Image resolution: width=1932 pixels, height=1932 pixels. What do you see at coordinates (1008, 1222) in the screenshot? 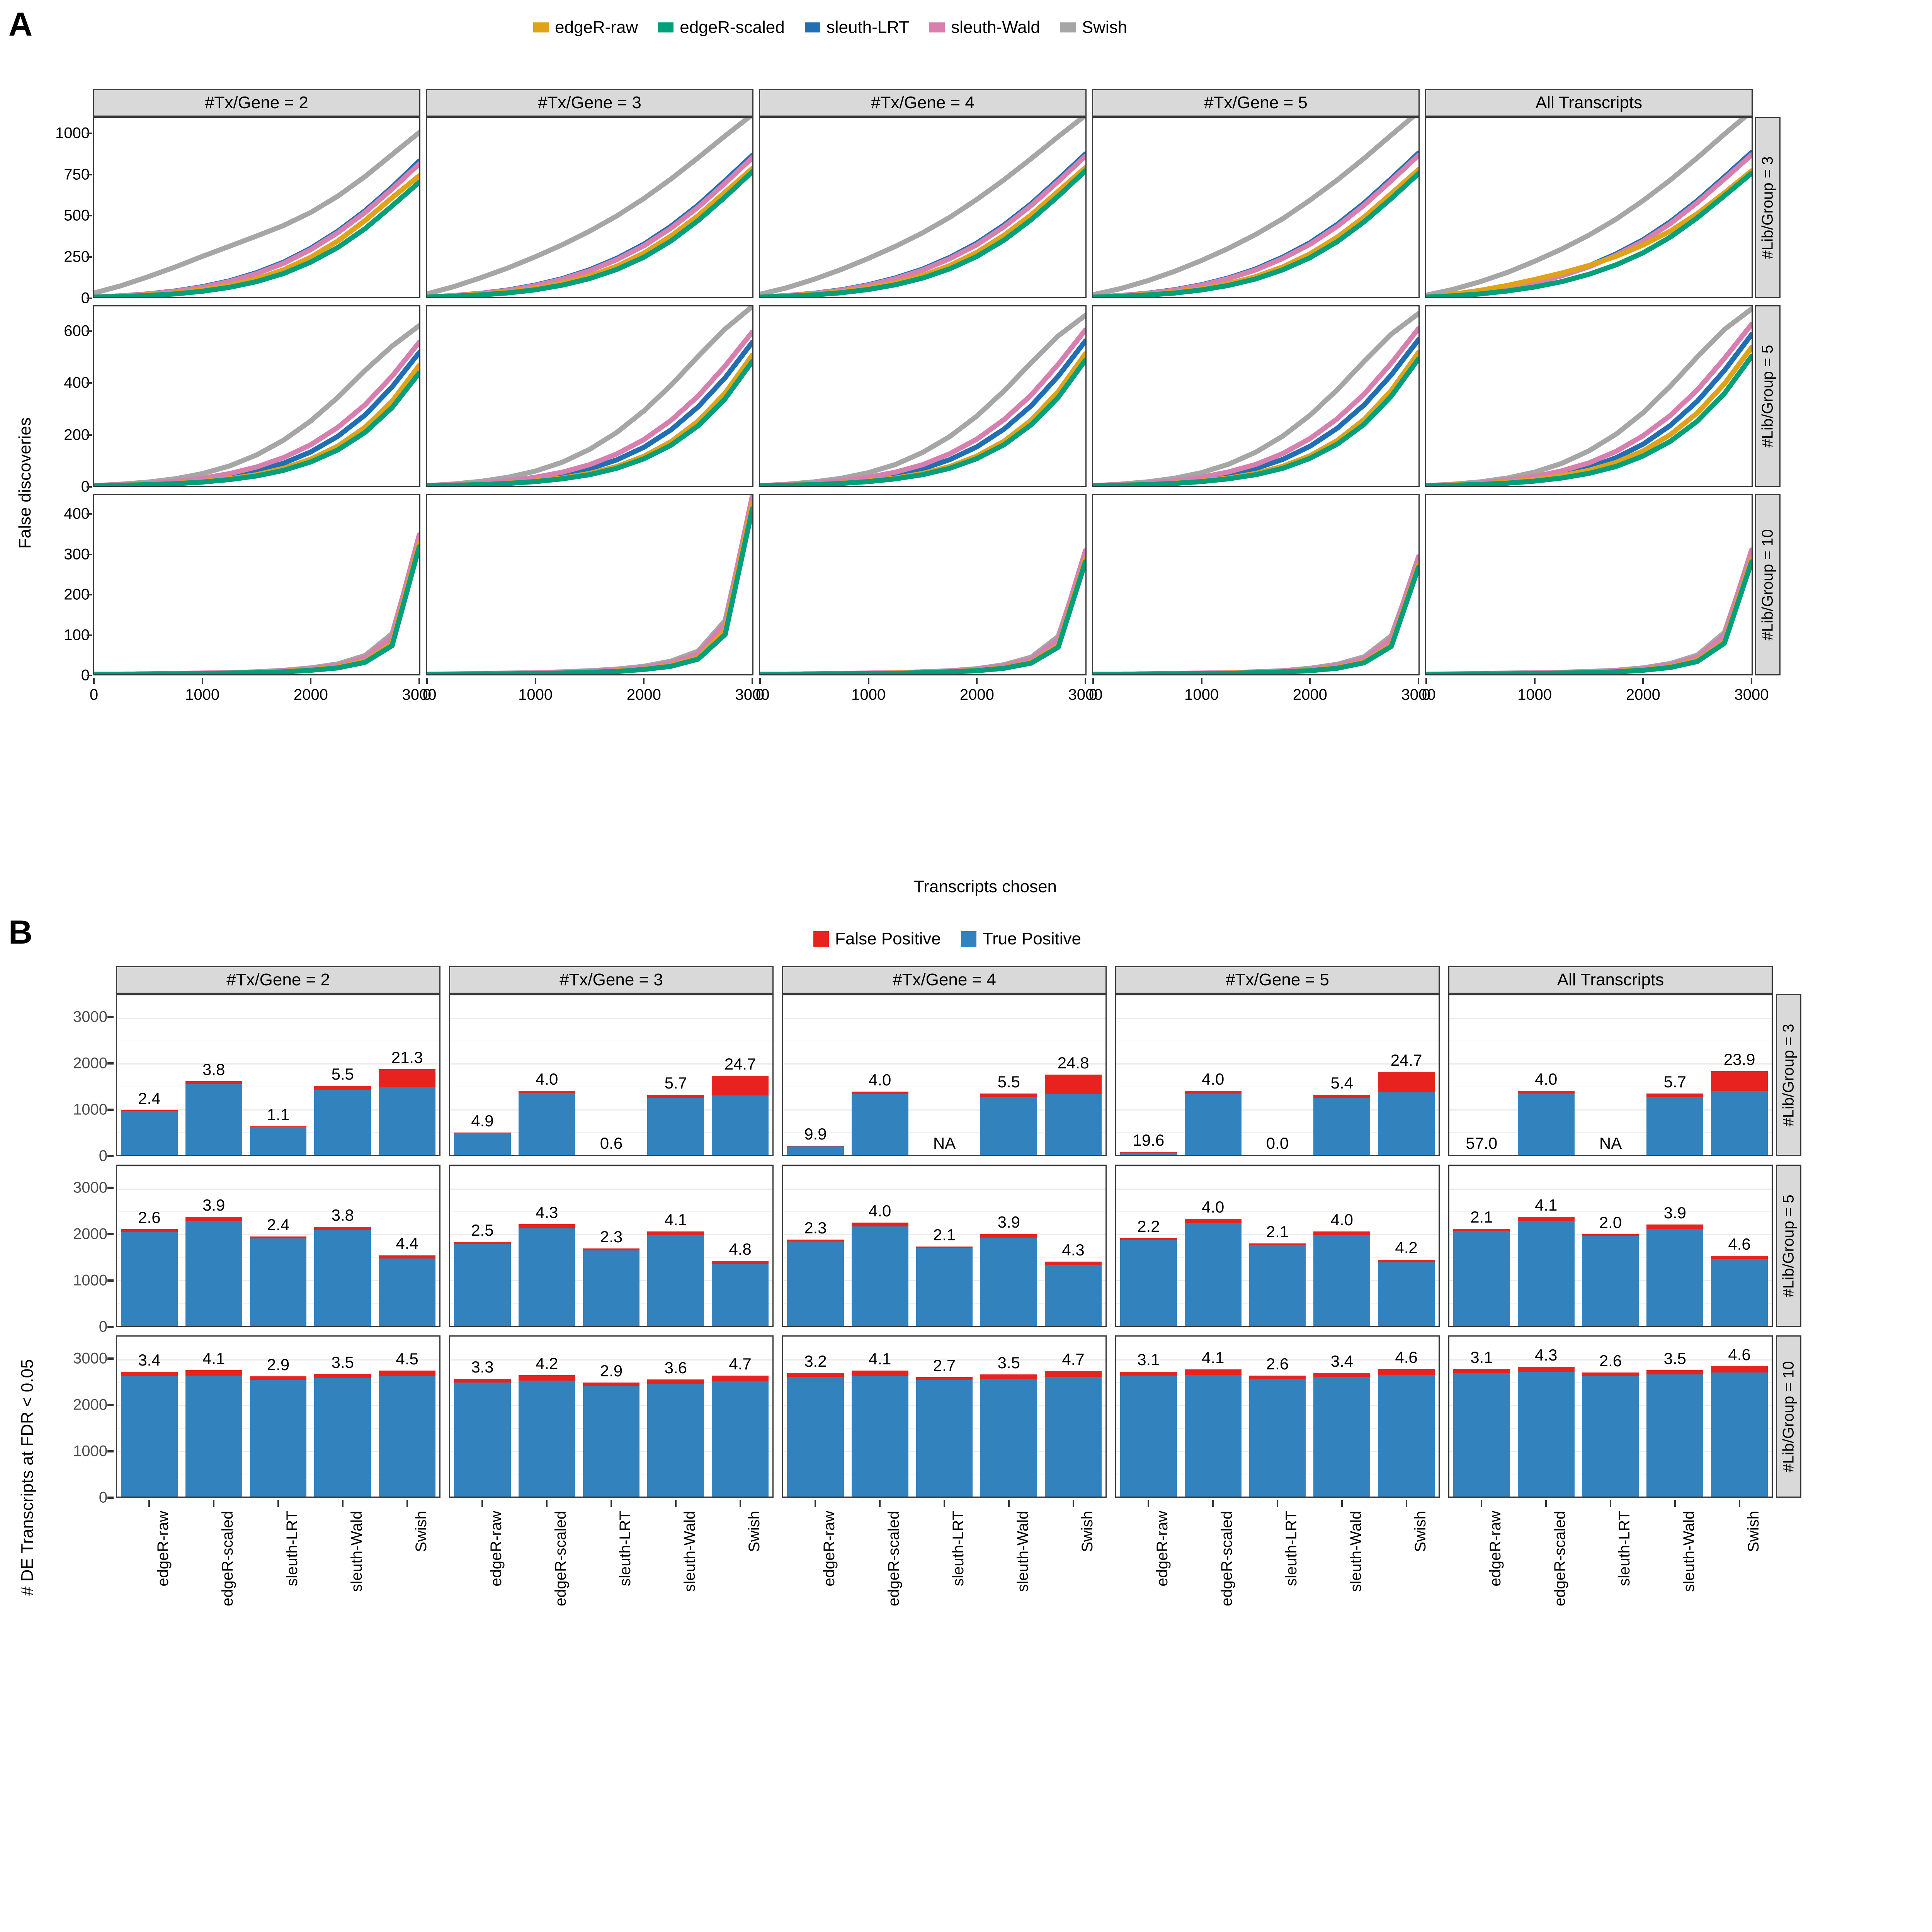
I see `panel-b-bar-label: 3.9` at bounding box center [1008, 1222].